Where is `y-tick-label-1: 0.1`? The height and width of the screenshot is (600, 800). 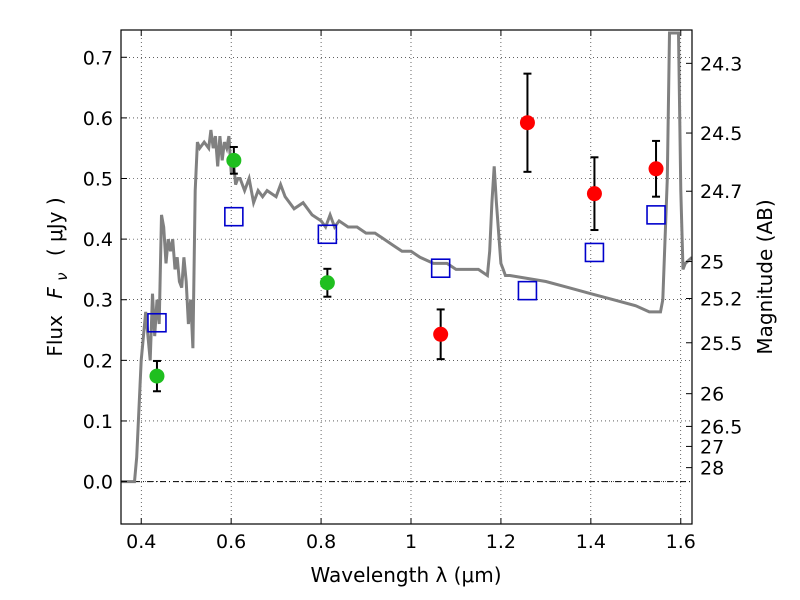 y-tick-label-1: 0.1 is located at coordinates (98, 422).